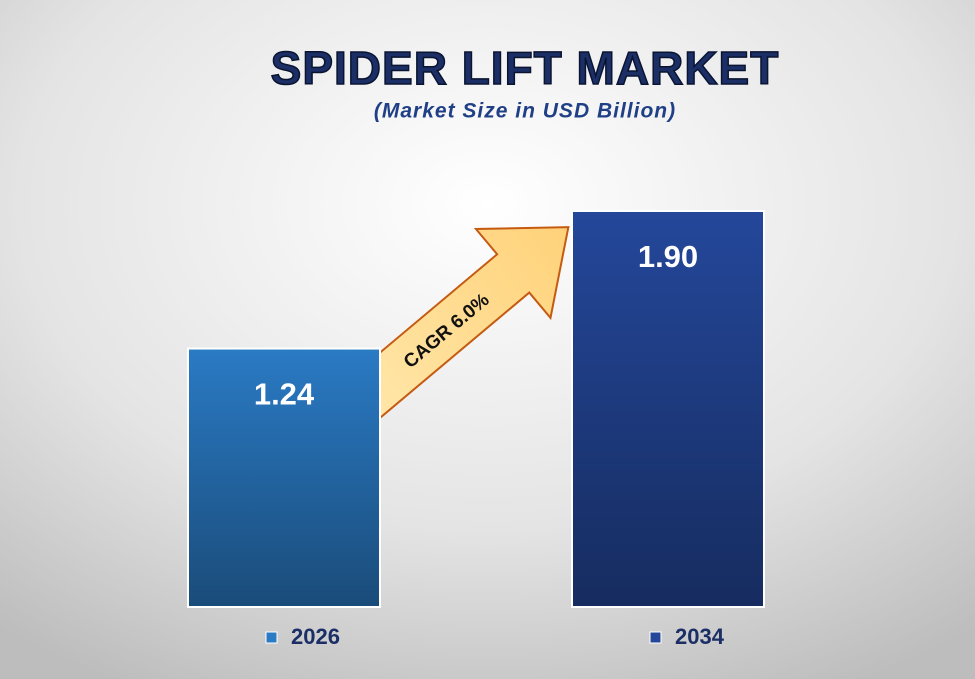 Image resolution: width=975 pixels, height=679 pixels. I want to click on value-label: 1.24, so click(284, 394).